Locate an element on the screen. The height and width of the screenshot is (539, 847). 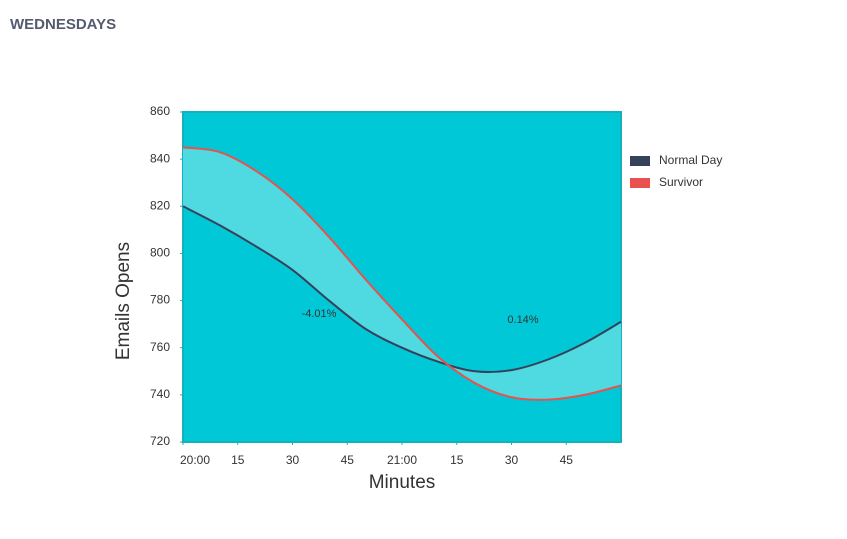
y-tick-label: 840 is located at coordinates (160, 158).